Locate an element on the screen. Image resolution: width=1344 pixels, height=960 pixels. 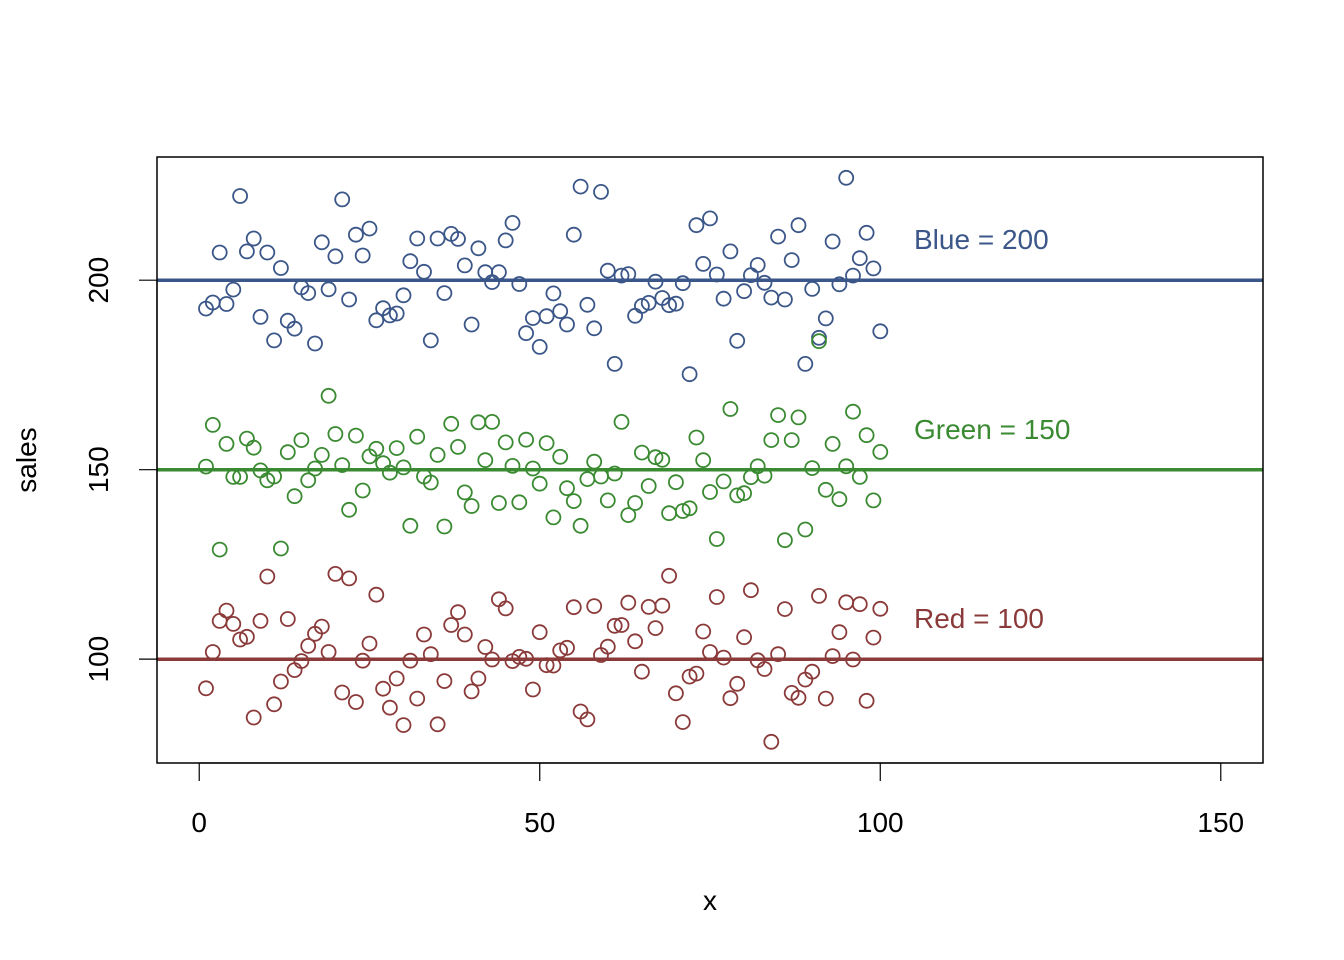
x-tick-label: 0 is located at coordinates (199, 822).